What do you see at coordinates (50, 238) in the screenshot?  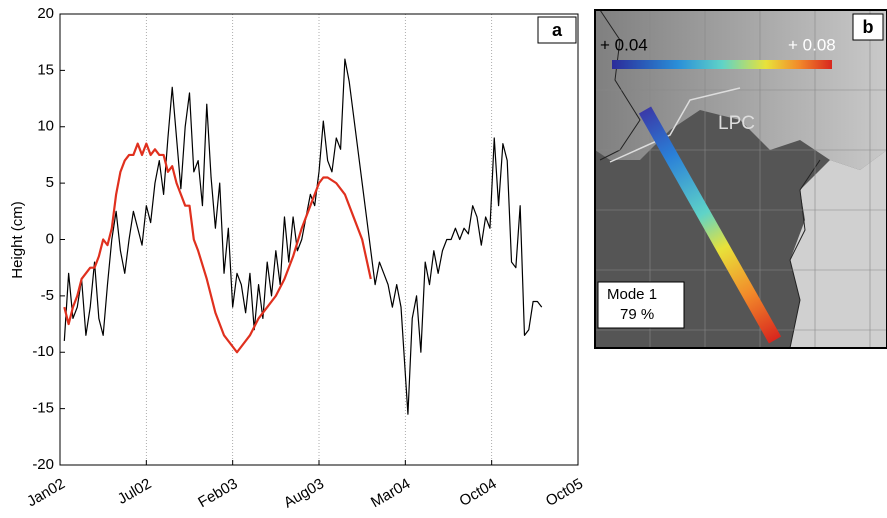 I see `y-tick-label: 0` at bounding box center [50, 238].